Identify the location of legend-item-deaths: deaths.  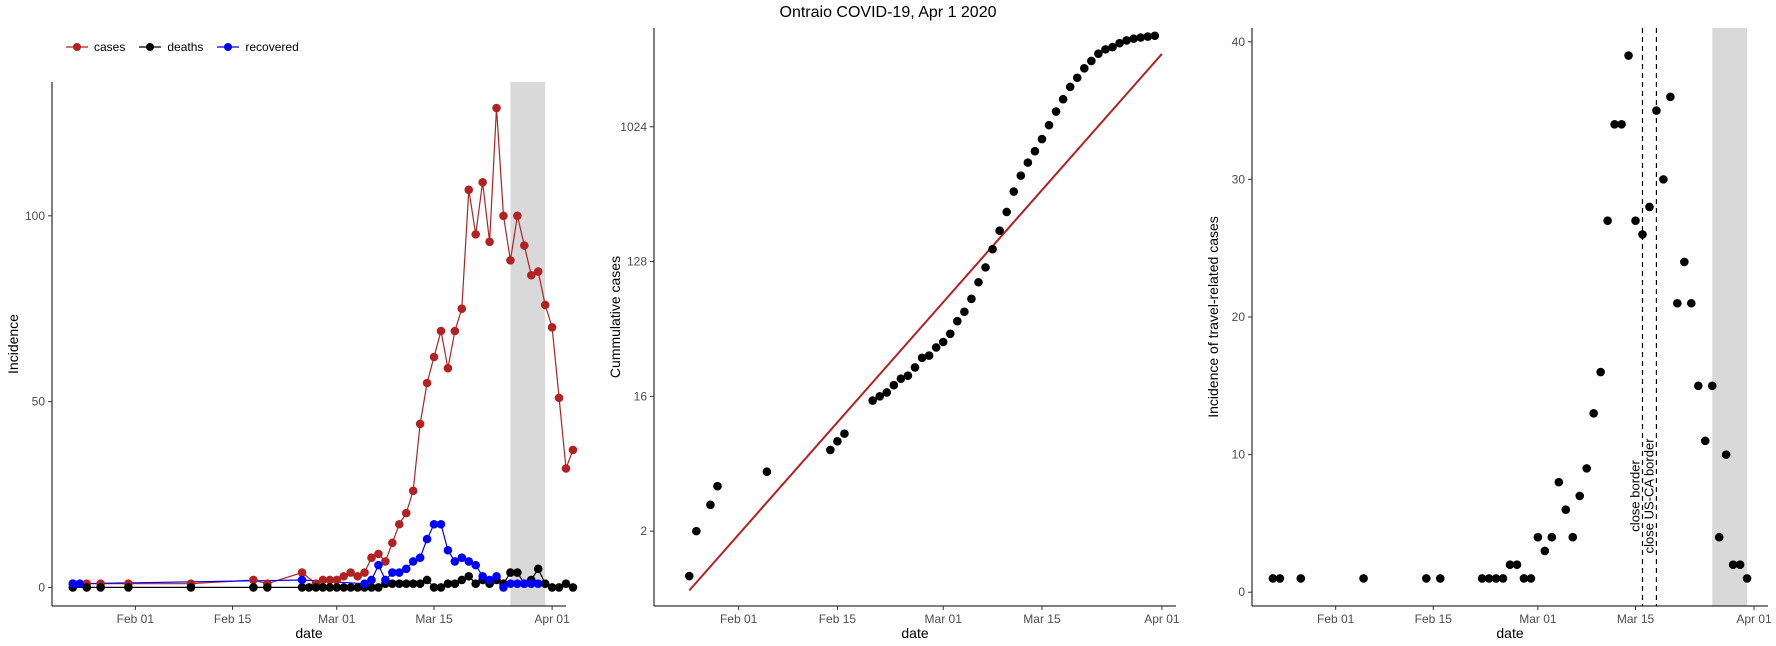
(171, 47).